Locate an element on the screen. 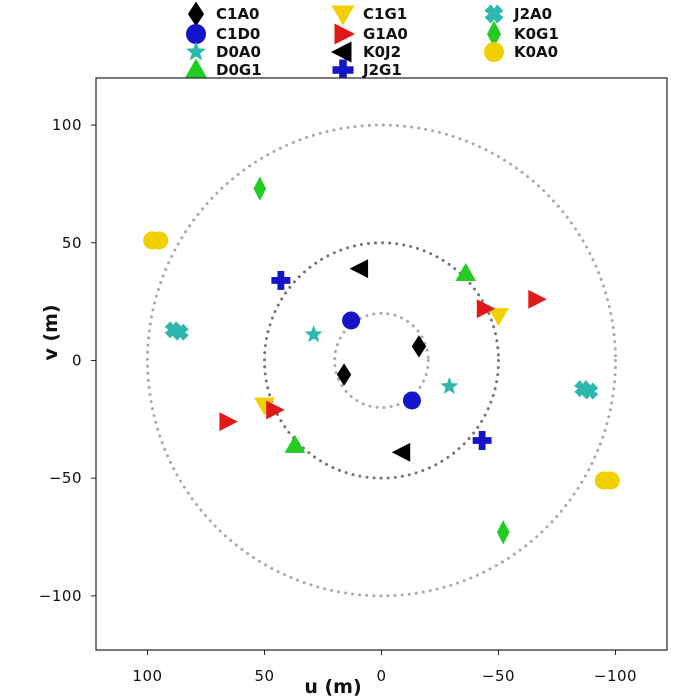 The image size is (680, 700). legend-label: J2A0 is located at coordinates (532, 14).